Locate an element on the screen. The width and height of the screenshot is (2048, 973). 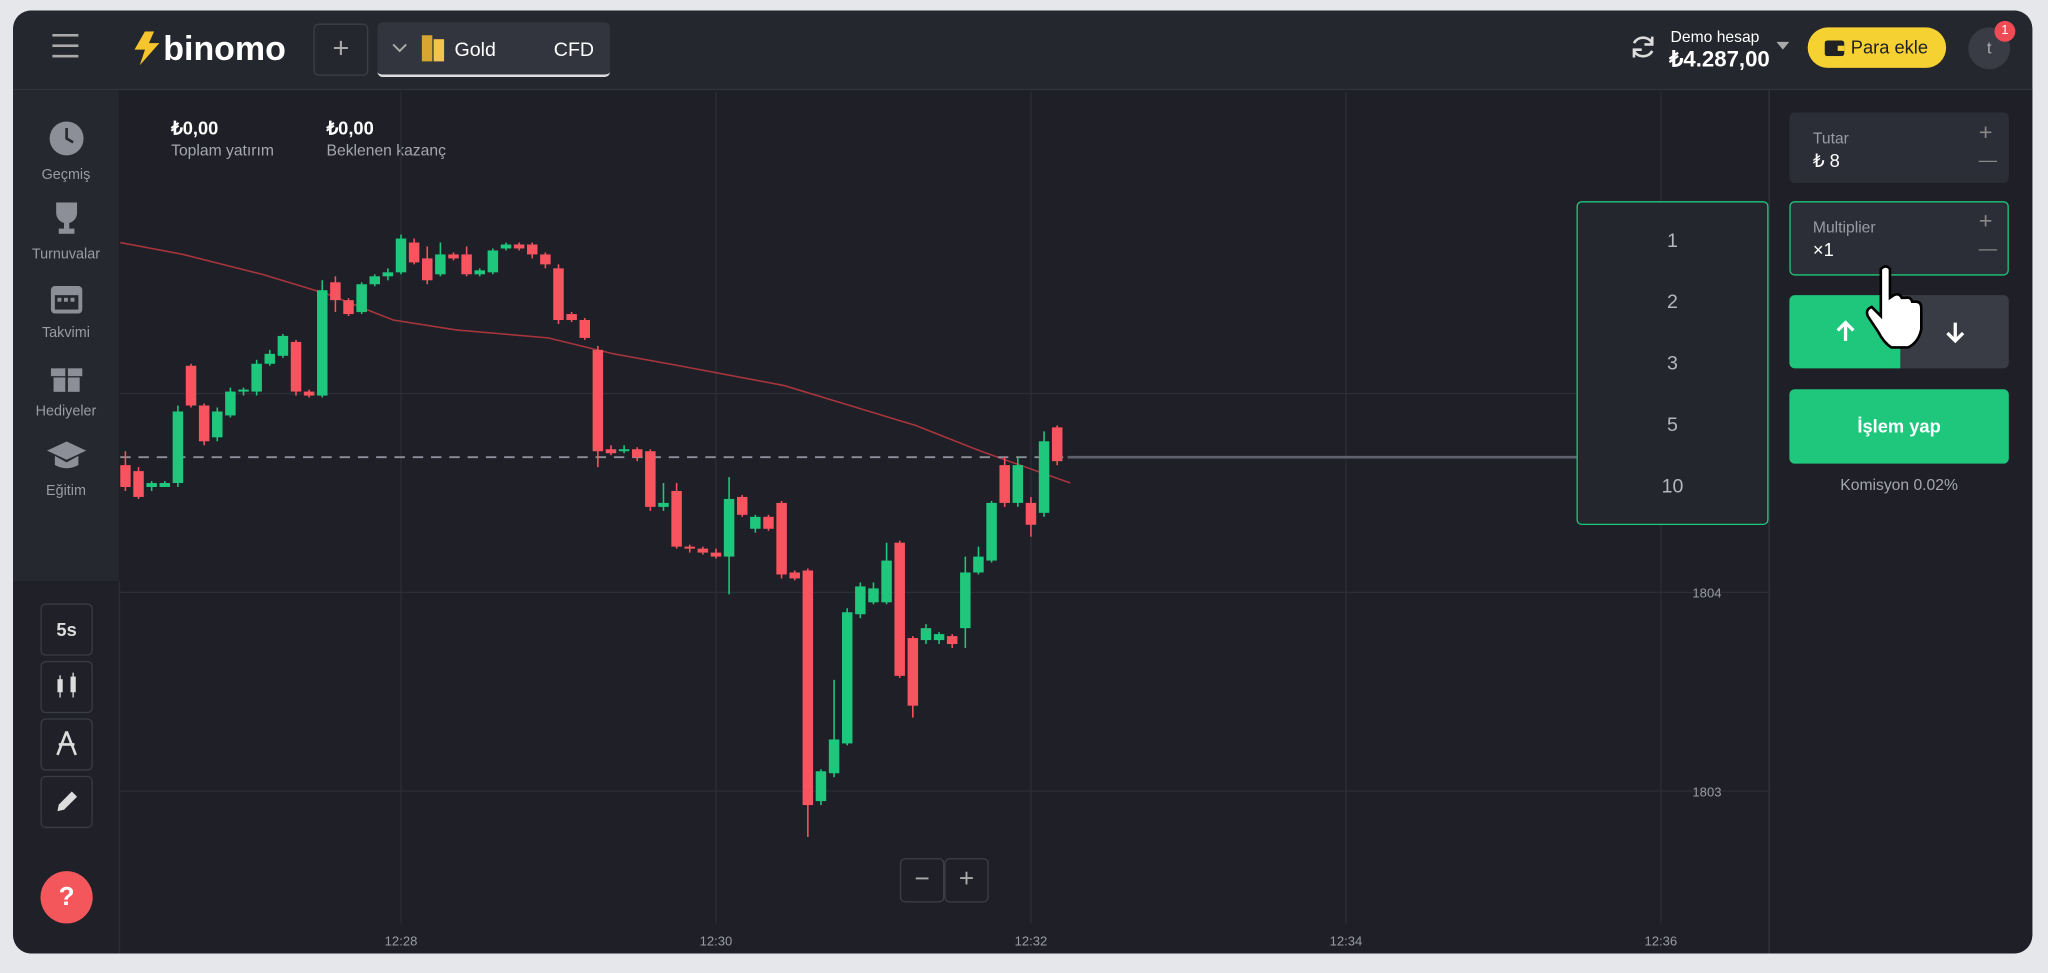
chart-type-button is located at coordinates (66, 687).